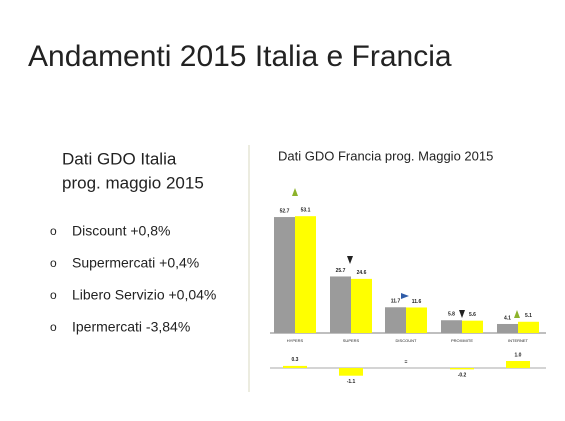  I want to click on x-tick-label: SUPERS, so click(351, 340).